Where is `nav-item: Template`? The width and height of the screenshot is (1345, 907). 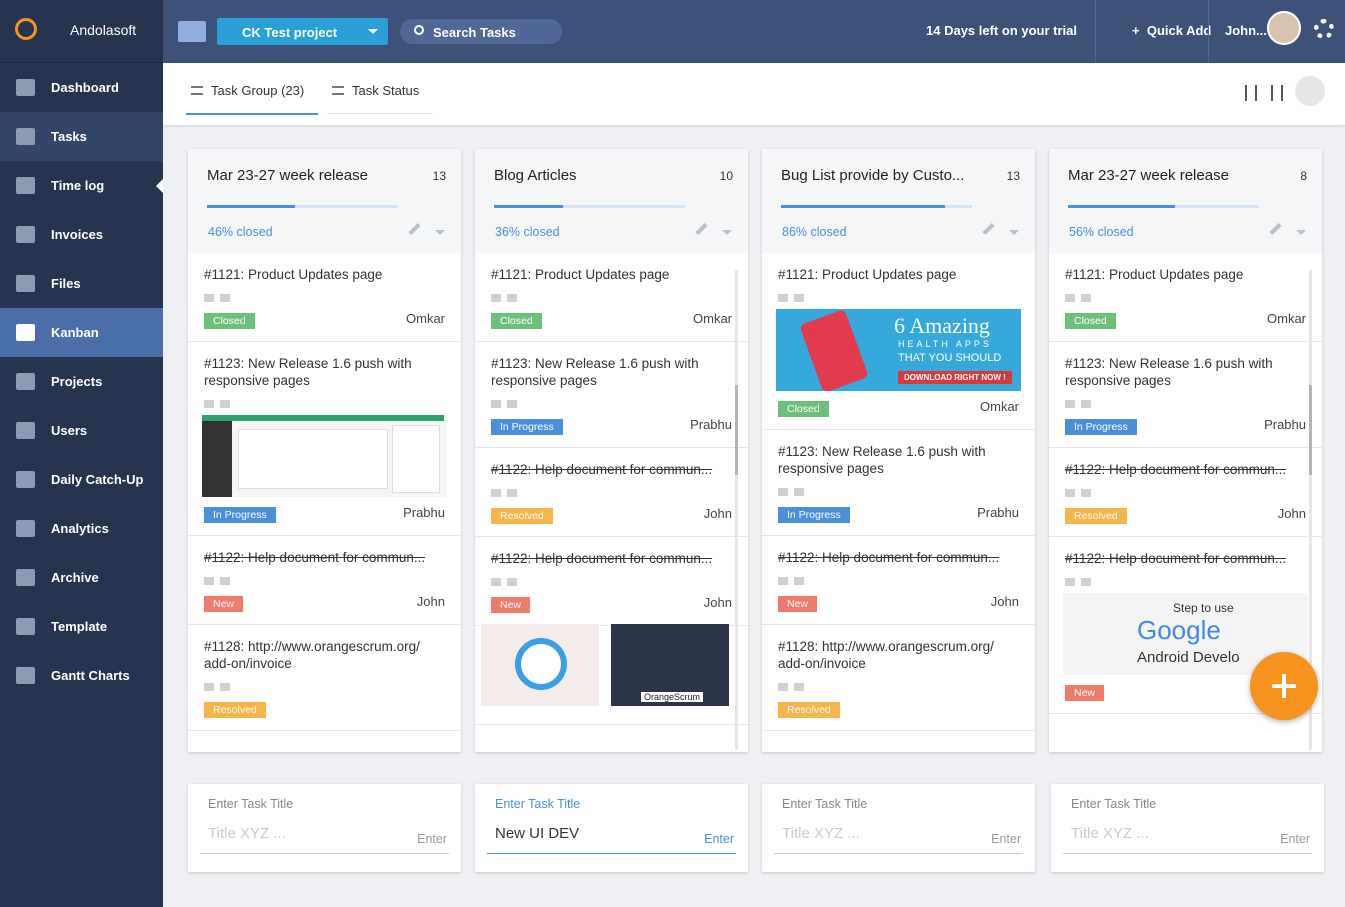
nav-item: Template is located at coordinates (81, 626).